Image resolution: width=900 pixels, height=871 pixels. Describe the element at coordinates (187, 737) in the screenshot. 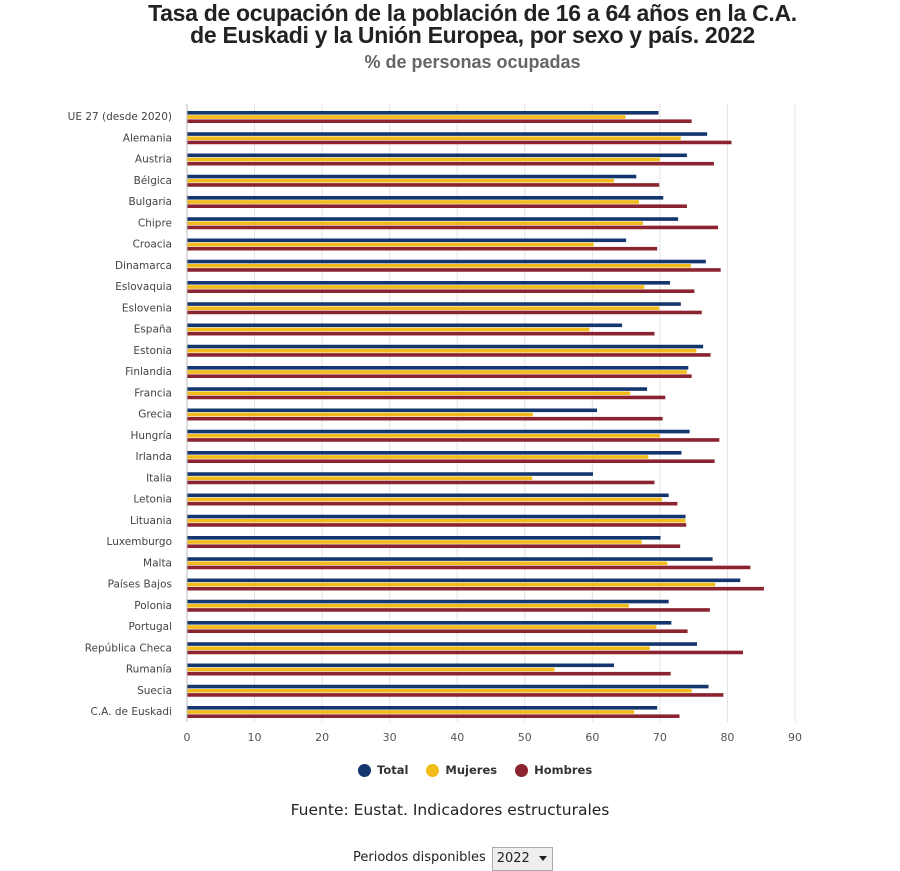

I see `x-tick-label: 0` at that location.